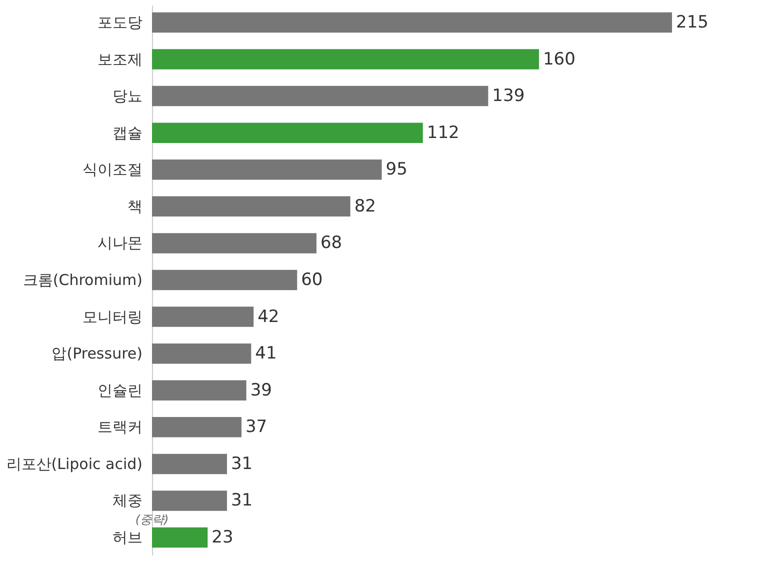 Image resolution: width=774 pixels, height=576 pixels. I want to click on y-tick-label: 포도당, so click(120, 22).